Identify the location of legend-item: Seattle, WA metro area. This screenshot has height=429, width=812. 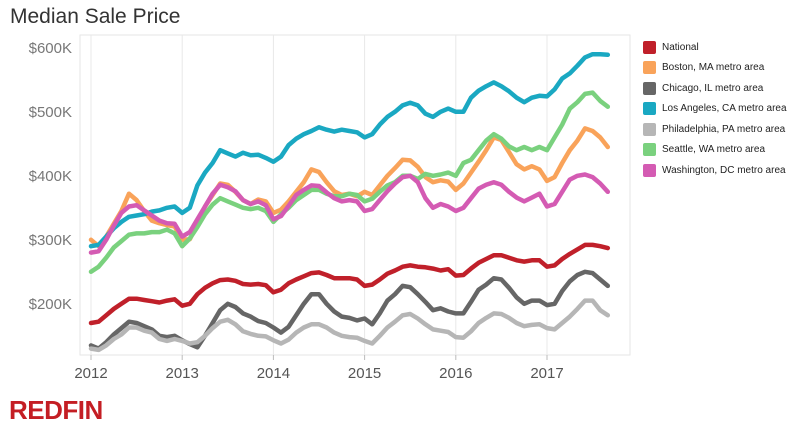
(715, 150).